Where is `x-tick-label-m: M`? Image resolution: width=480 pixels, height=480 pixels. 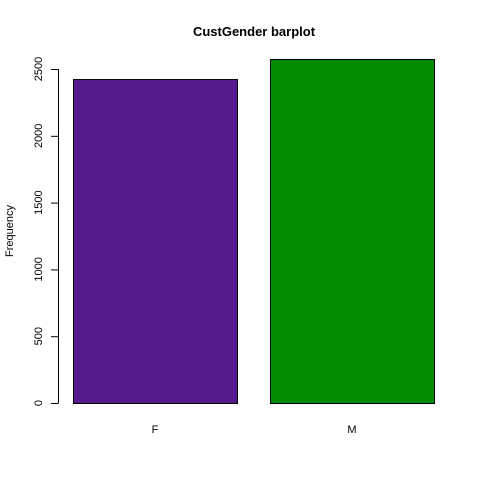 x-tick-label-m: M is located at coordinates (351, 430).